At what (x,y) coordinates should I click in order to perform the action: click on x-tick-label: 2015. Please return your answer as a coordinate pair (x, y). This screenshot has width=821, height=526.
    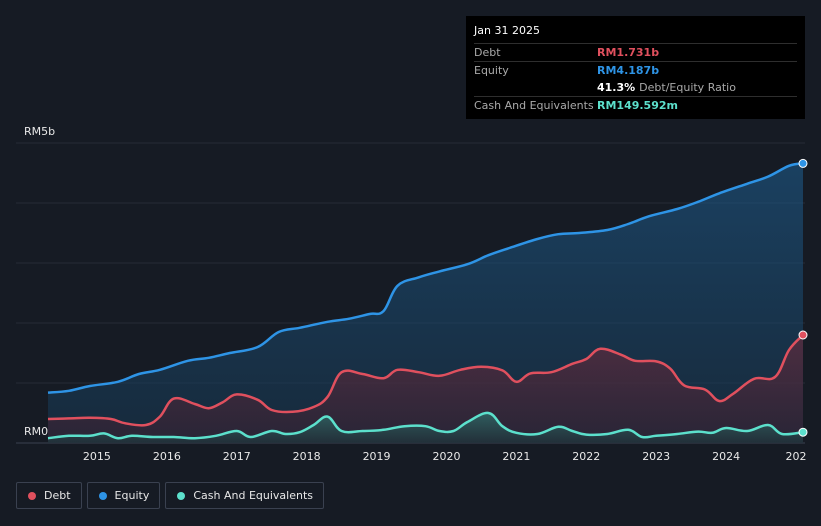
    Looking at the image, I should click on (97, 456).